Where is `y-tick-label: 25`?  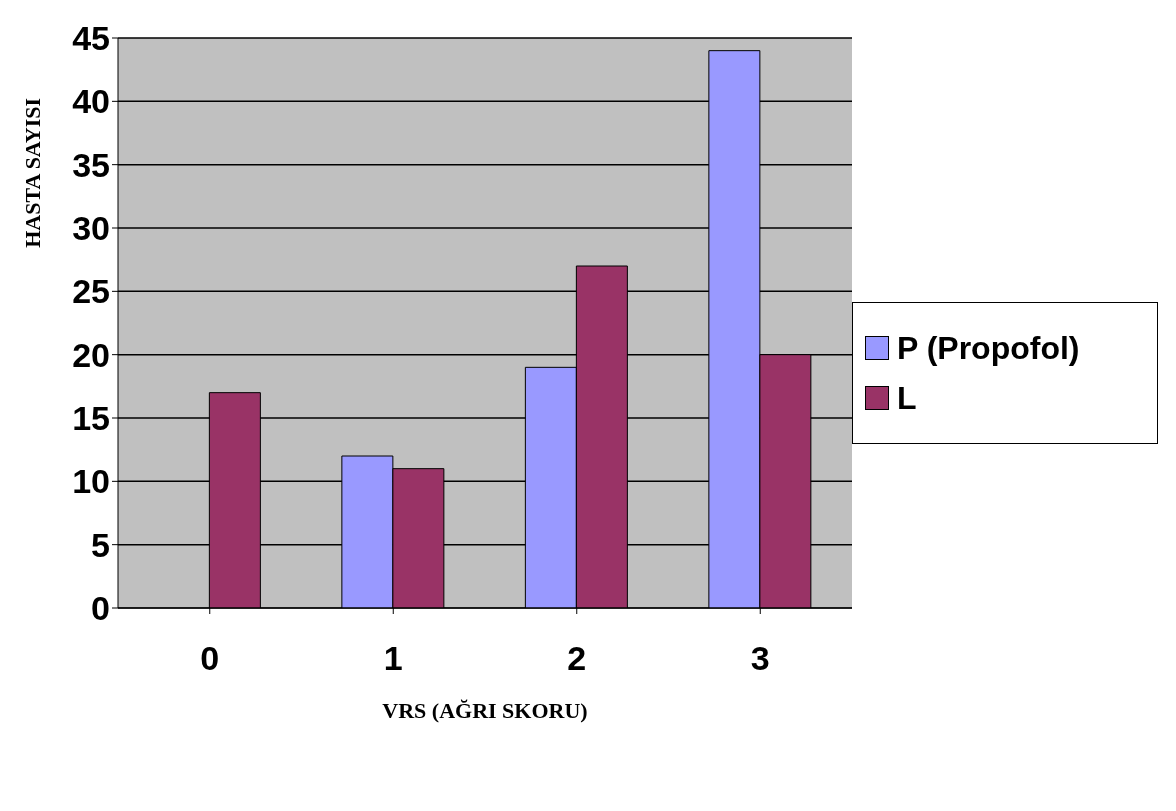
y-tick-label: 25 is located at coordinates (91, 291).